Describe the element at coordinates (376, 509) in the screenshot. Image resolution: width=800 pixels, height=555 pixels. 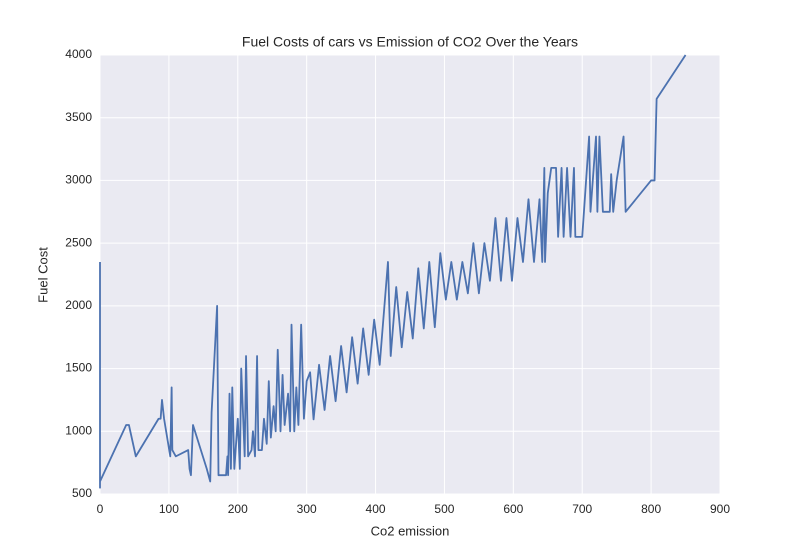
I see `x-tick-label: 400` at that location.